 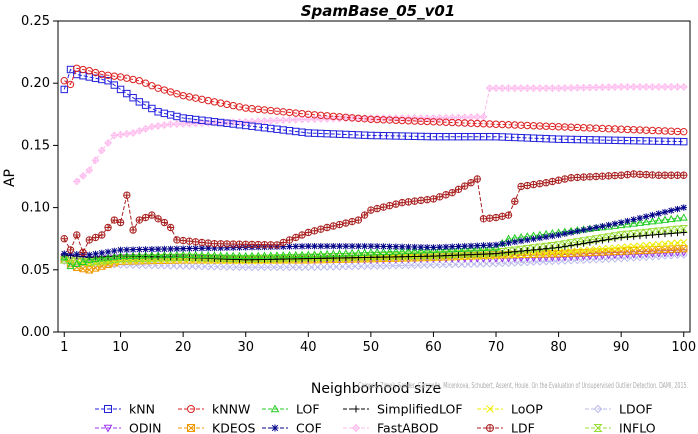 What do you see at coordinates (128, 427) in the screenshot?
I see `legend-entry-odin: ODIN` at bounding box center [128, 427].